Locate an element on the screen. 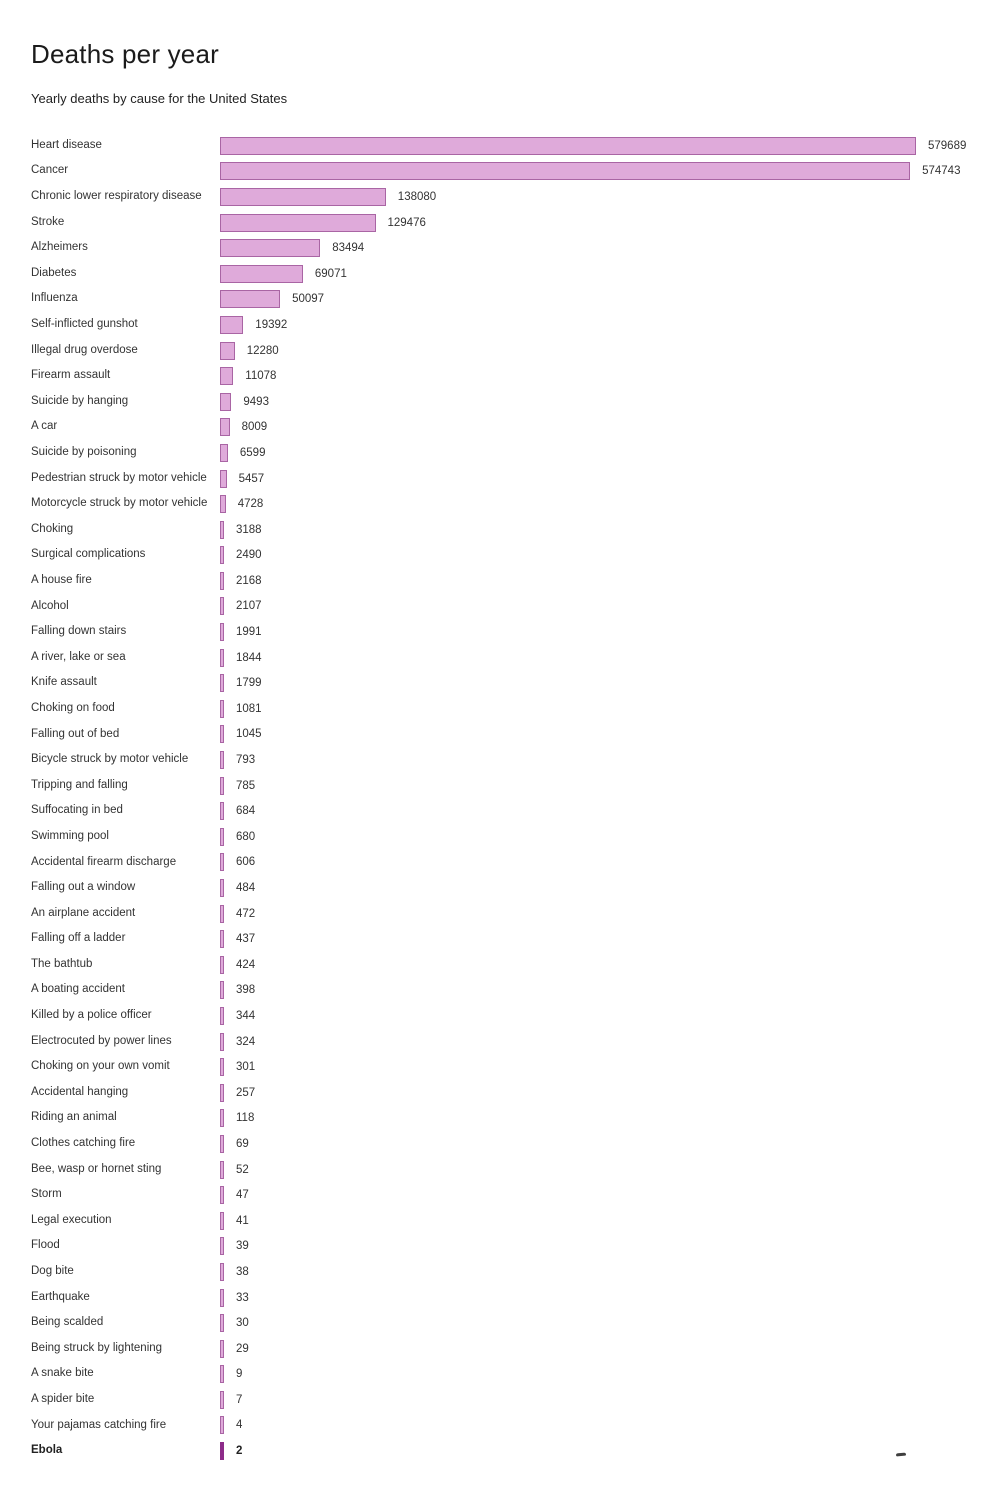 Image resolution: width=1000 pixels, height=1500 pixels. chart-row: Influenza 50097 is located at coordinates (500, 300).